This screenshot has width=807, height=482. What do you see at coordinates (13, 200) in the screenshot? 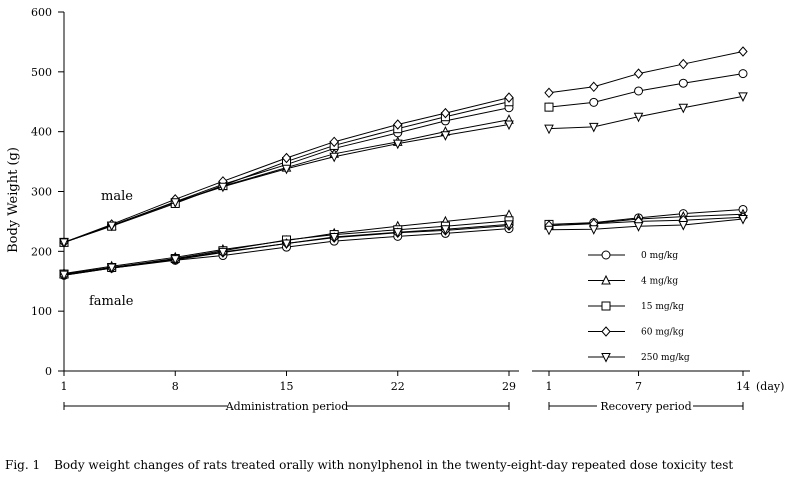
I see `y-axis-title: Body Weight (g)` at bounding box center [13, 200].